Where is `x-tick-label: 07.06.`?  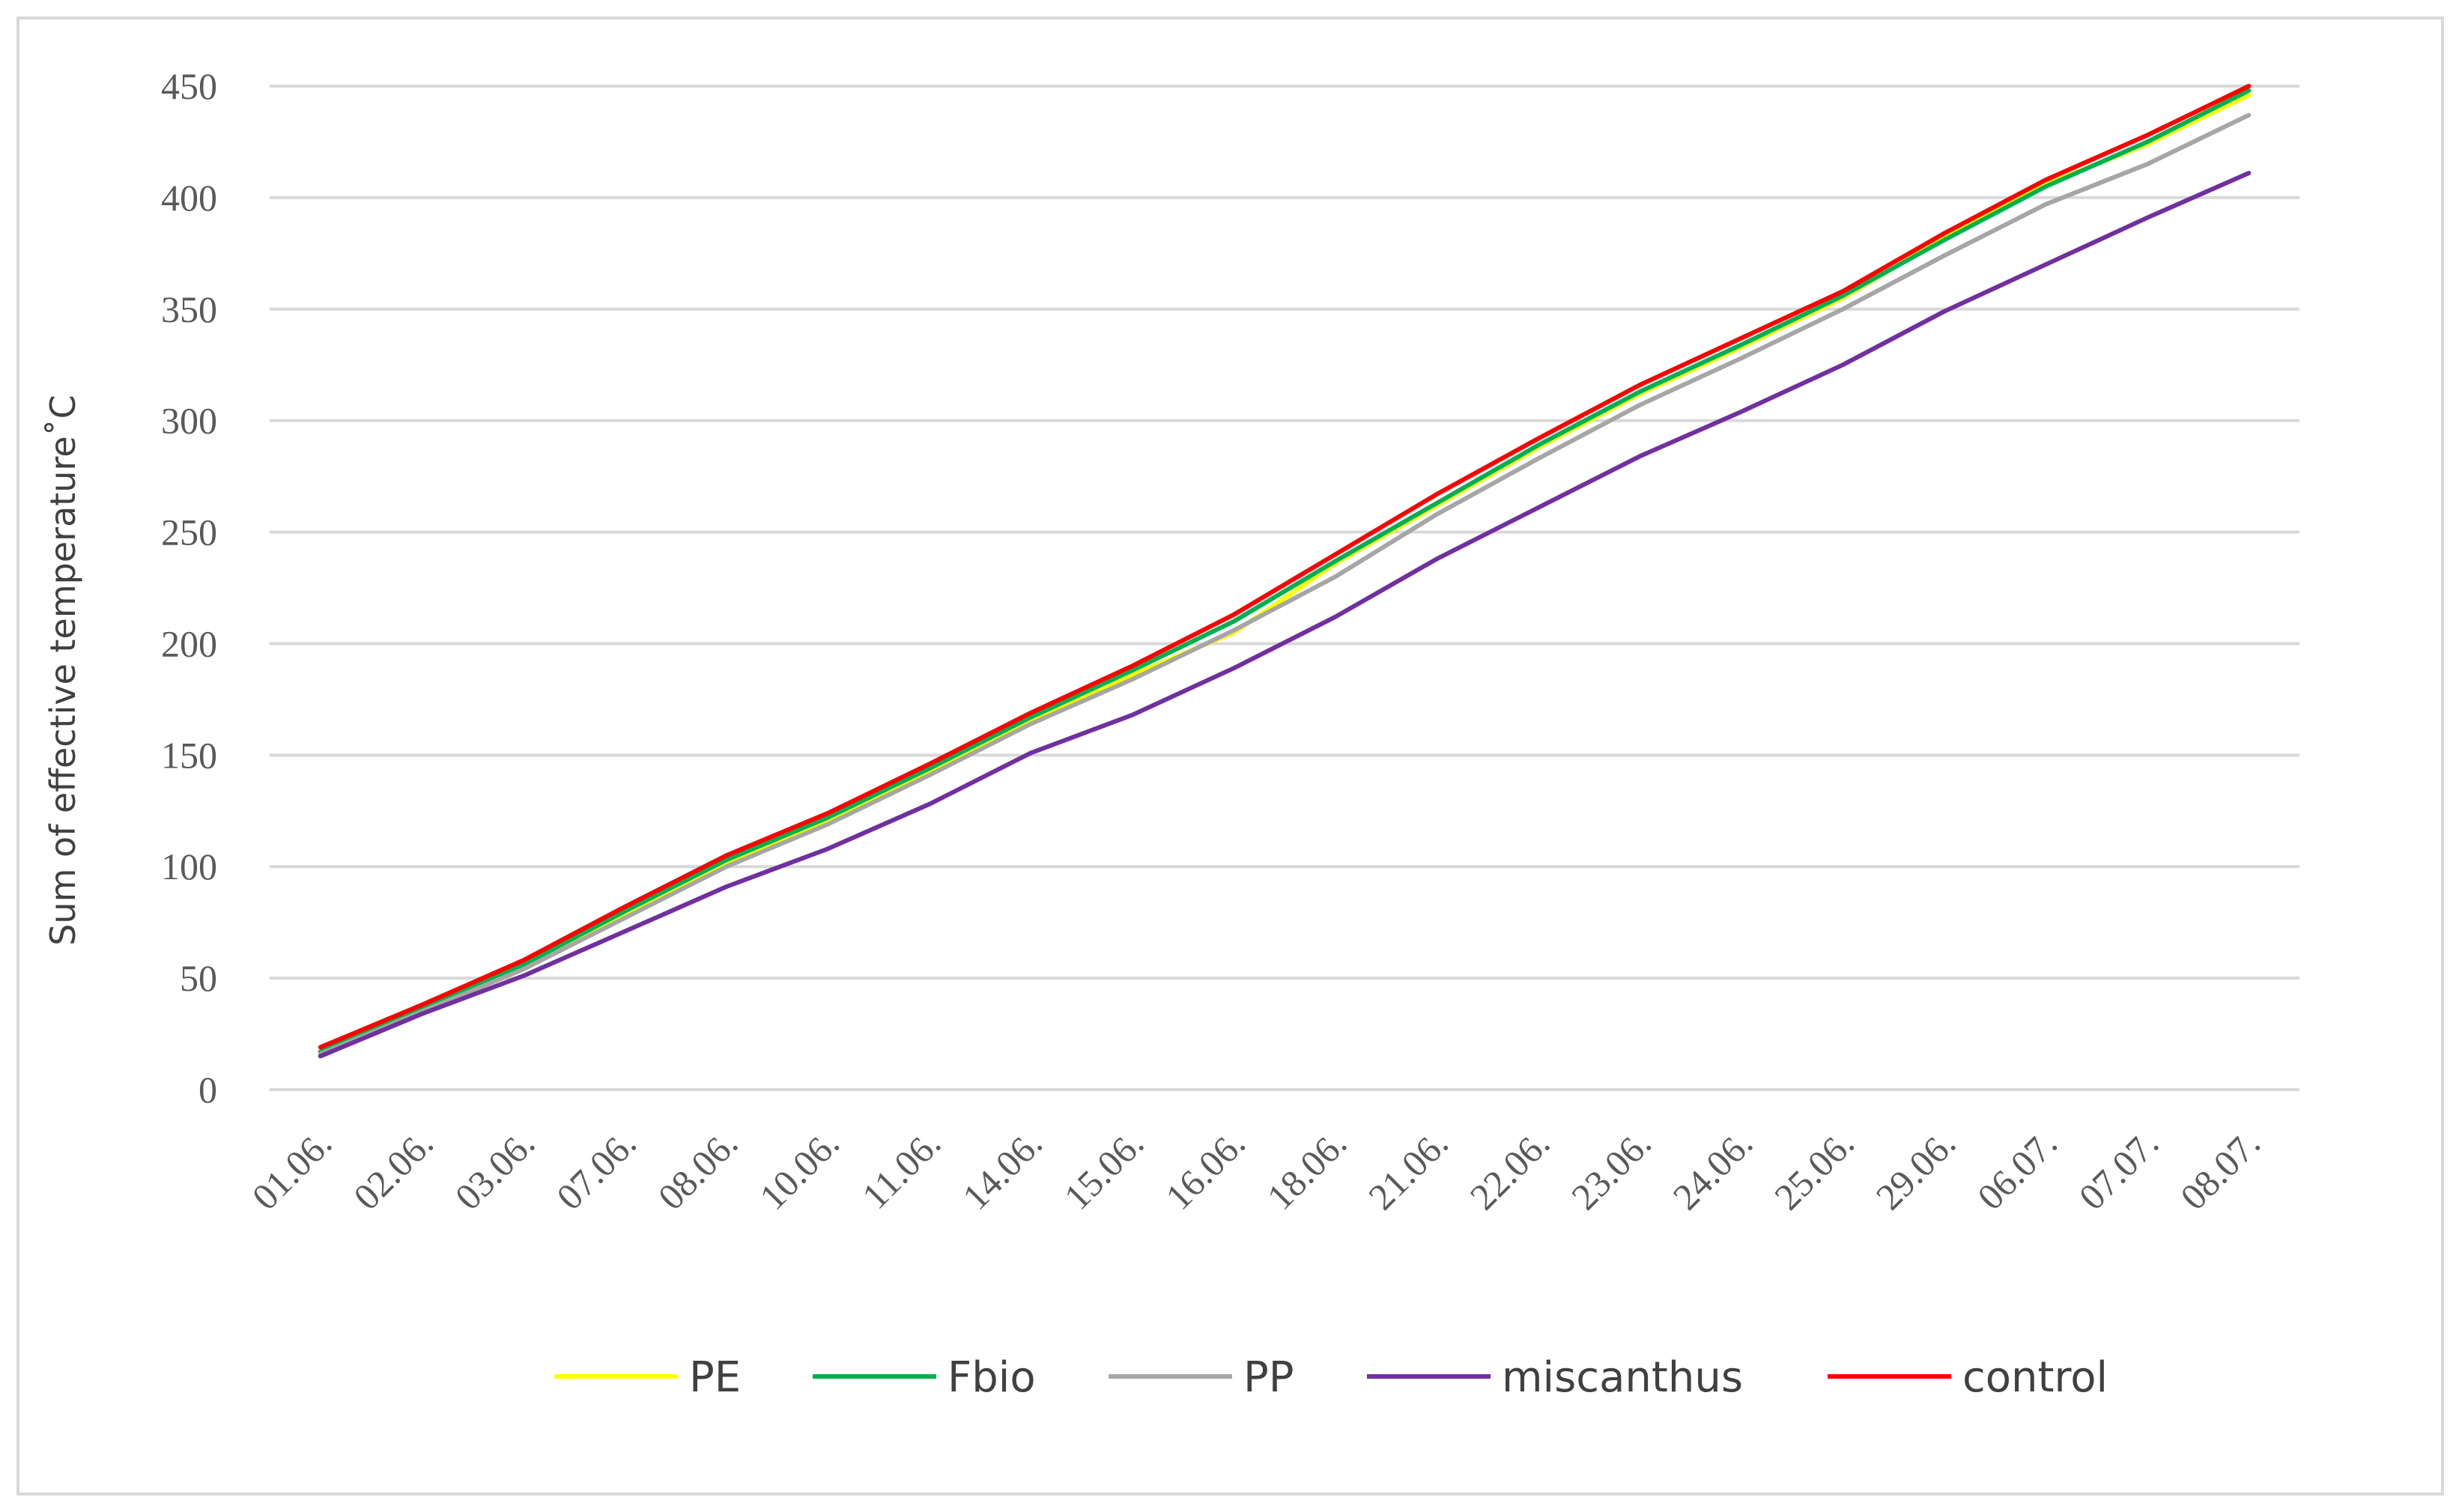
x-tick-label: 07.06. is located at coordinates (596, 1170).